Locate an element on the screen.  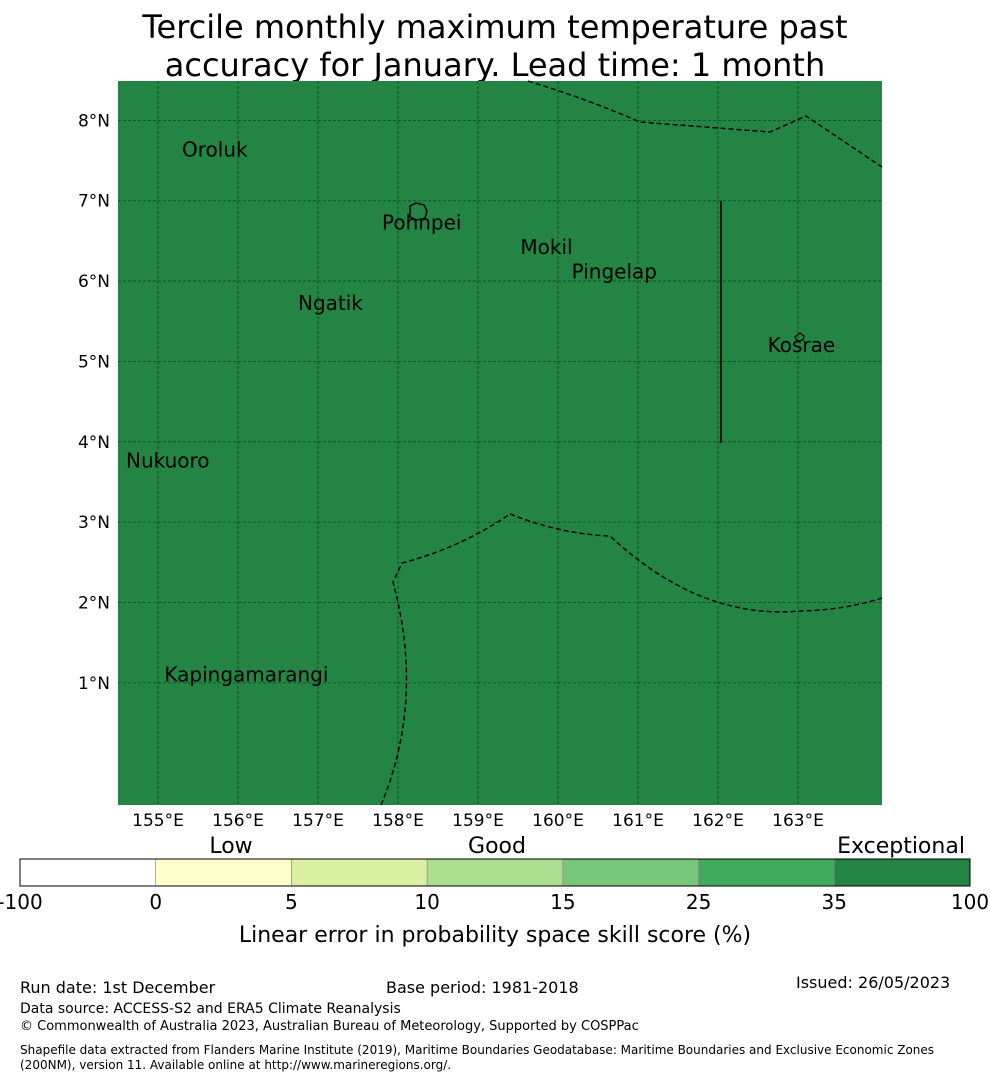
colorbar-tick-label: -100 is located at coordinates (21, 902).